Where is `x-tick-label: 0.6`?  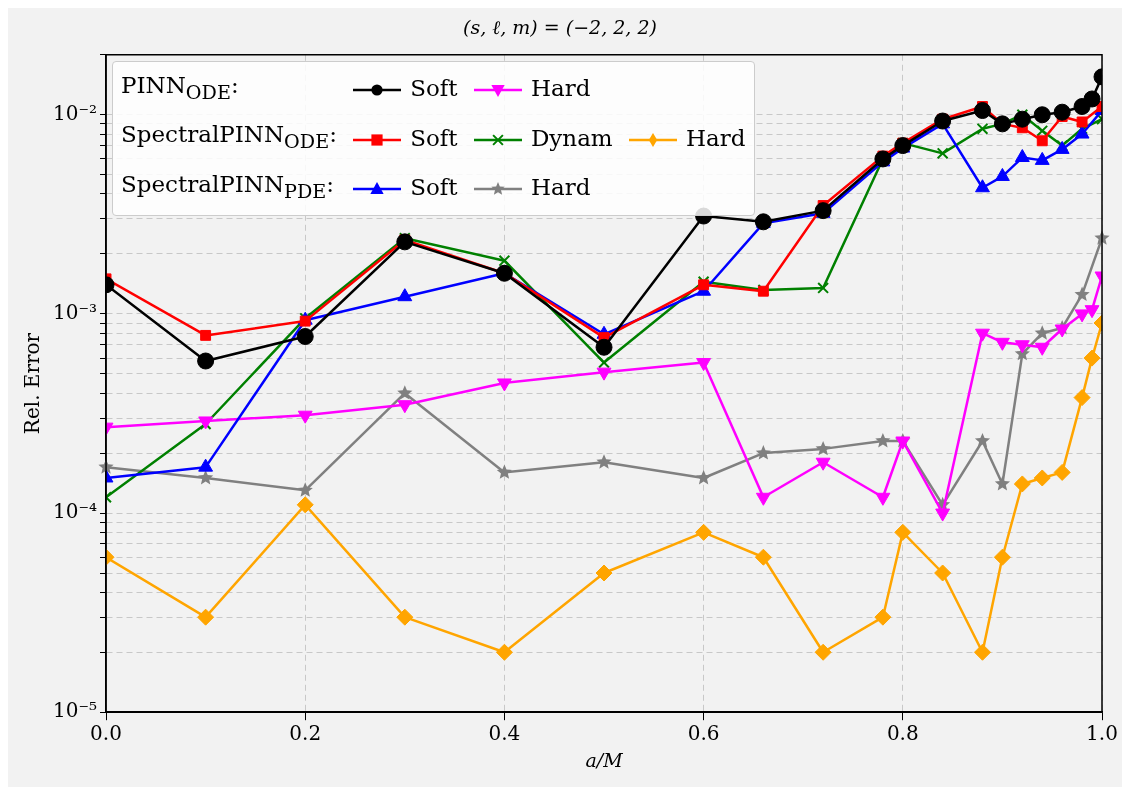
x-tick-label: 0.6 is located at coordinates (703, 733).